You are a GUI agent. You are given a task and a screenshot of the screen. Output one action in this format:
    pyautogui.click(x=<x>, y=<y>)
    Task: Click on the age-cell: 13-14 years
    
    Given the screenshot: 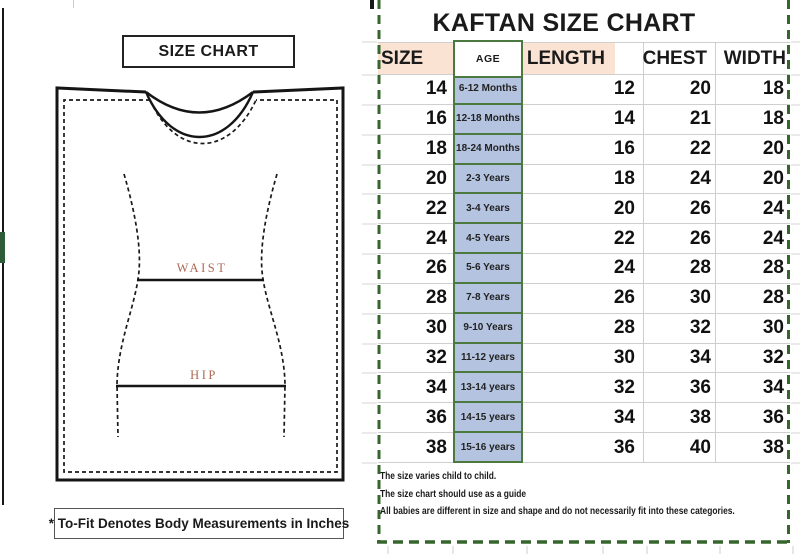 What is the action you would take?
    pyautogui.click(x=488, y=388)
    